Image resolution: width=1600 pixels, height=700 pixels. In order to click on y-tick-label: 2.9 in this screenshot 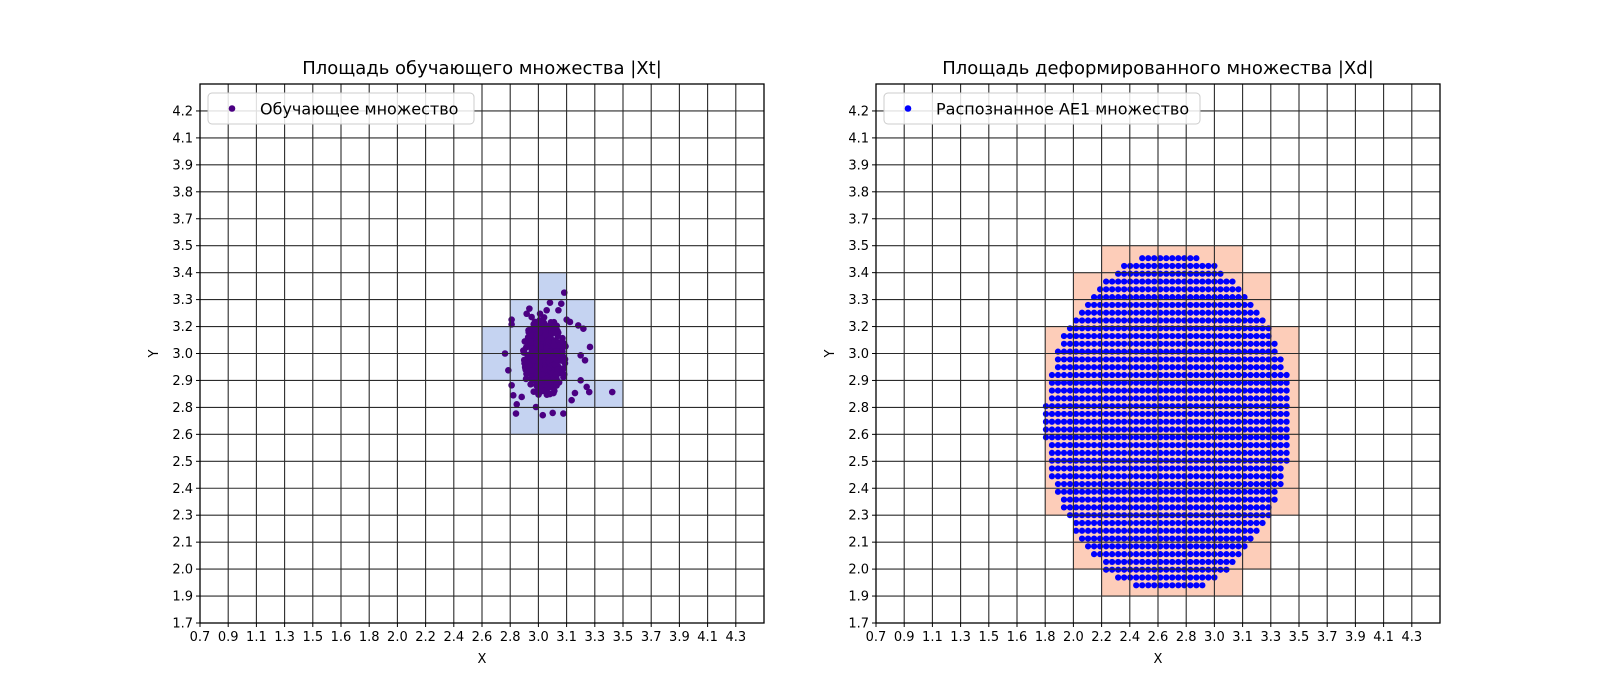, I will do `click(182, 381)`.